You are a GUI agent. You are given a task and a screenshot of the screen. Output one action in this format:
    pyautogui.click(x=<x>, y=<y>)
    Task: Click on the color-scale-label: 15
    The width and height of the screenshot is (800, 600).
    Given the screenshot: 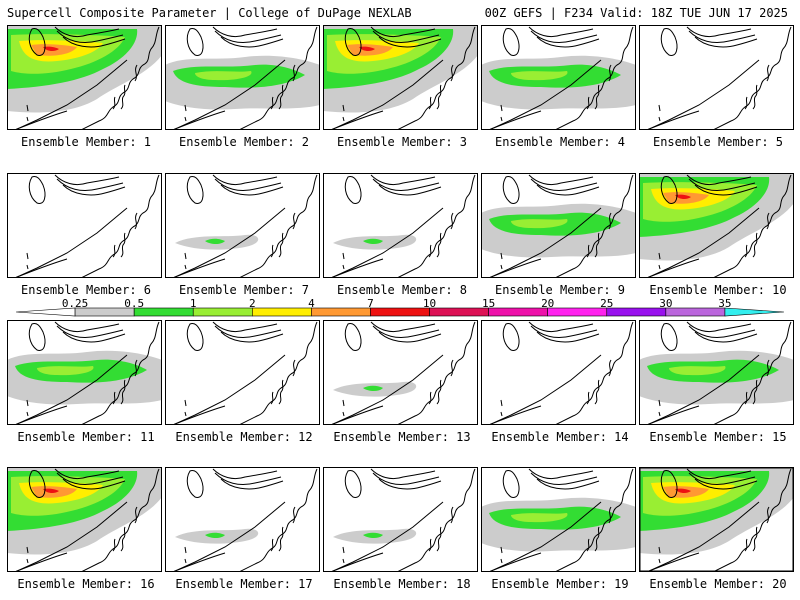 What is the action you would take?
    pyautogui.click(x=488, y=303)
    